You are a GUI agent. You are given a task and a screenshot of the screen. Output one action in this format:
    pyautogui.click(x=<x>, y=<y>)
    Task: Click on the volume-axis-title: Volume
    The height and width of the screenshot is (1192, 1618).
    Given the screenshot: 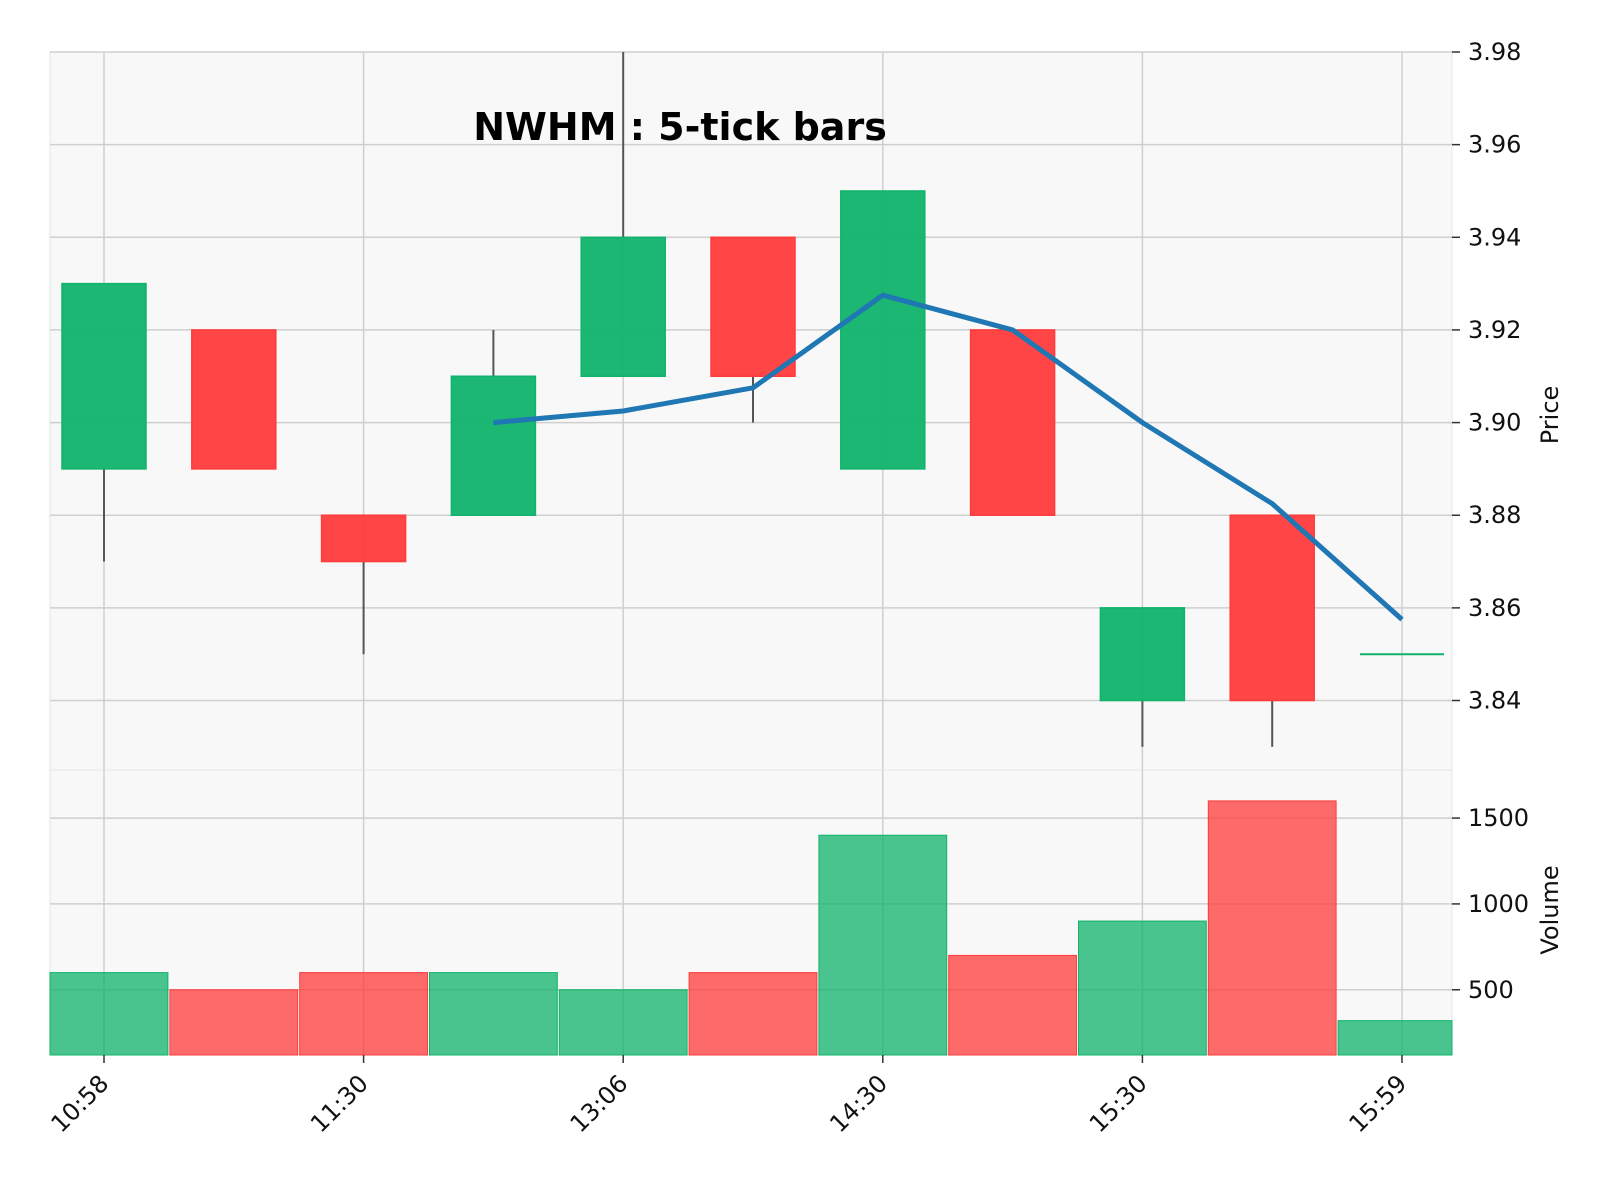 What is the action you would take?
    pyautogui.click(x=1550, y=909)
    